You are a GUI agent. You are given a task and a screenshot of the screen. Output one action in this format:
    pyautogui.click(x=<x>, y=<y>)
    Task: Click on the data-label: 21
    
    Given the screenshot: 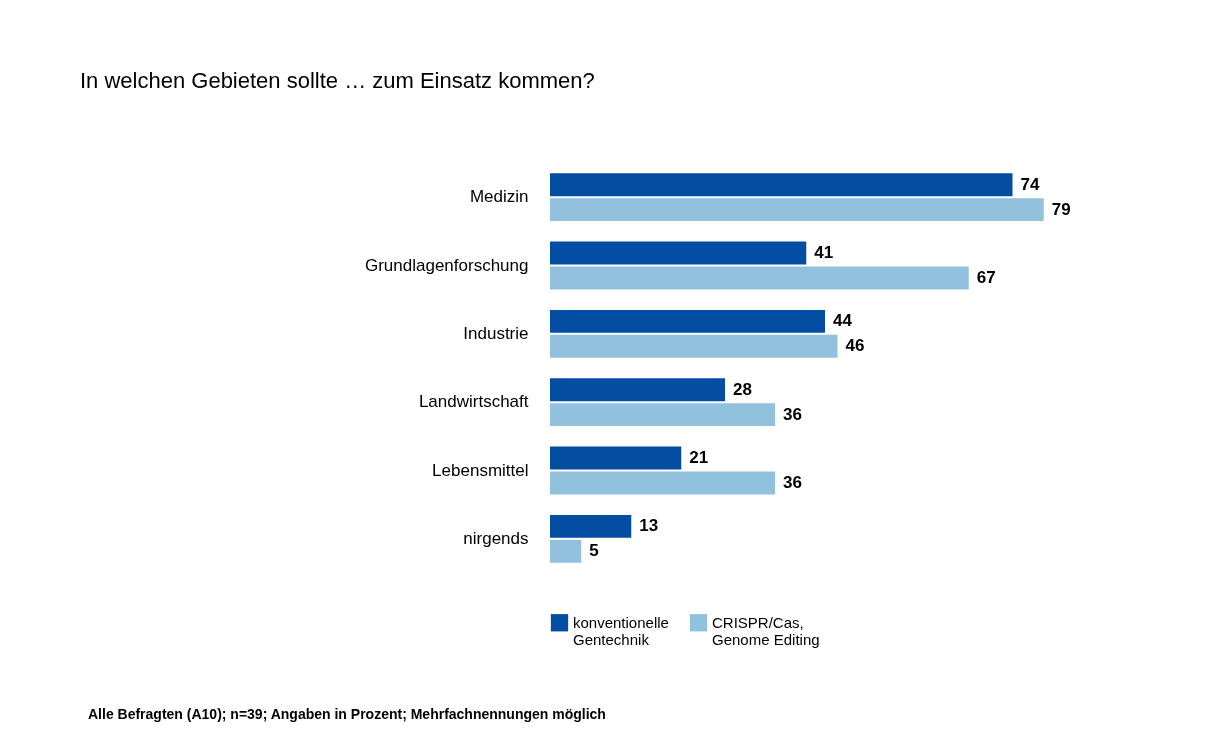 What is the action you would take?
    pyautogui.click(x=699, y=458)
    